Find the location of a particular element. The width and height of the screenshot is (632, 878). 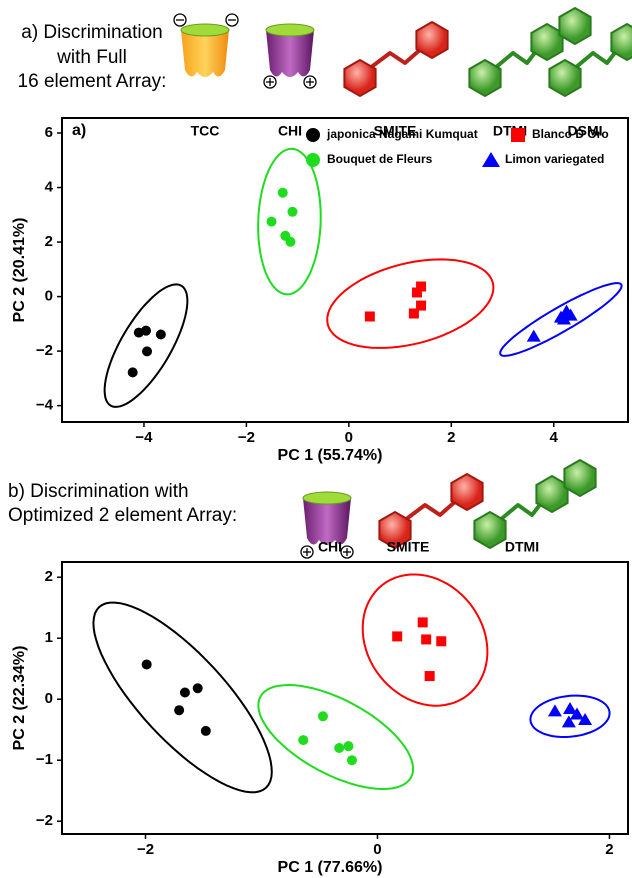

legend-label: japonica Nagami Kumquat is located at coordinates (402, 134).